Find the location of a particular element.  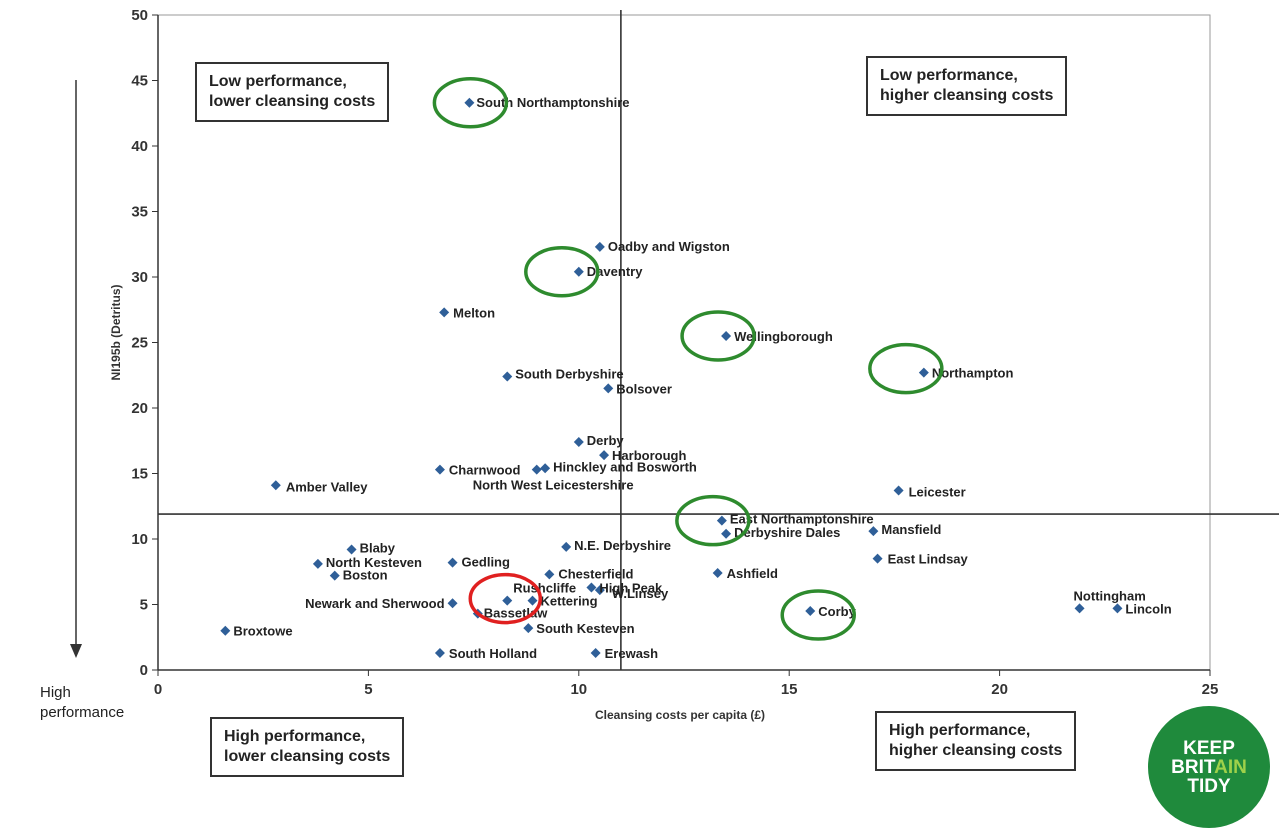

quadrant-bottom-left: High performance, lower cleansing costs is located at coordinates (307, 747).